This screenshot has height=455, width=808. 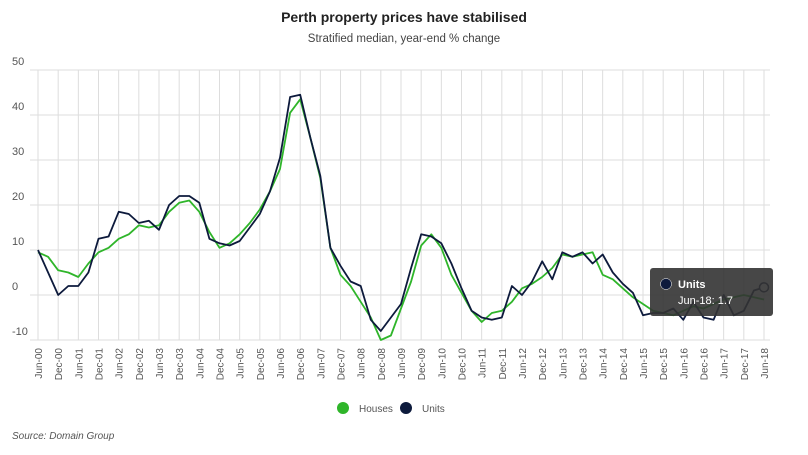 What do you see at coordinates (404, 17) in the screenshot?
I see `chart-title: Perth property prices have stabilised` at bounding box center [404, 17].